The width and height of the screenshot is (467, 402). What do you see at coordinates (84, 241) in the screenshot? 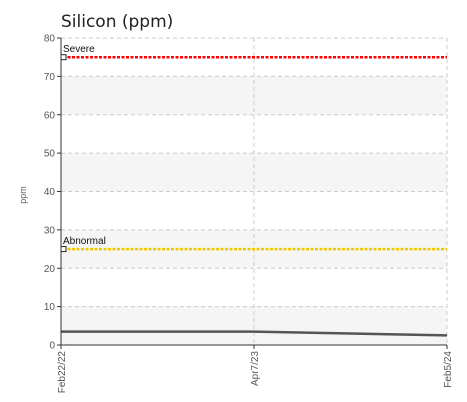
I see `threshold-label-abnormal: Abnormal` at bounding box center [84, 241].